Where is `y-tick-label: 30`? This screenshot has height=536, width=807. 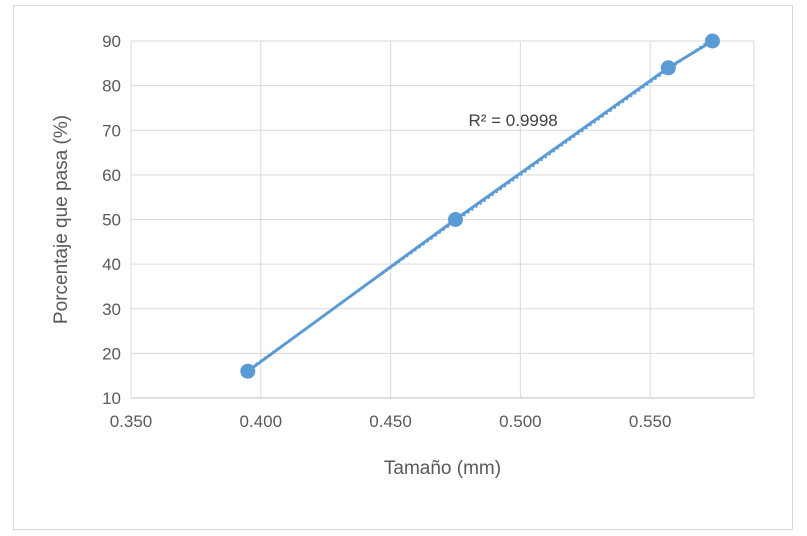 y-tick-label: 30 is located at coordinates (111, 309).